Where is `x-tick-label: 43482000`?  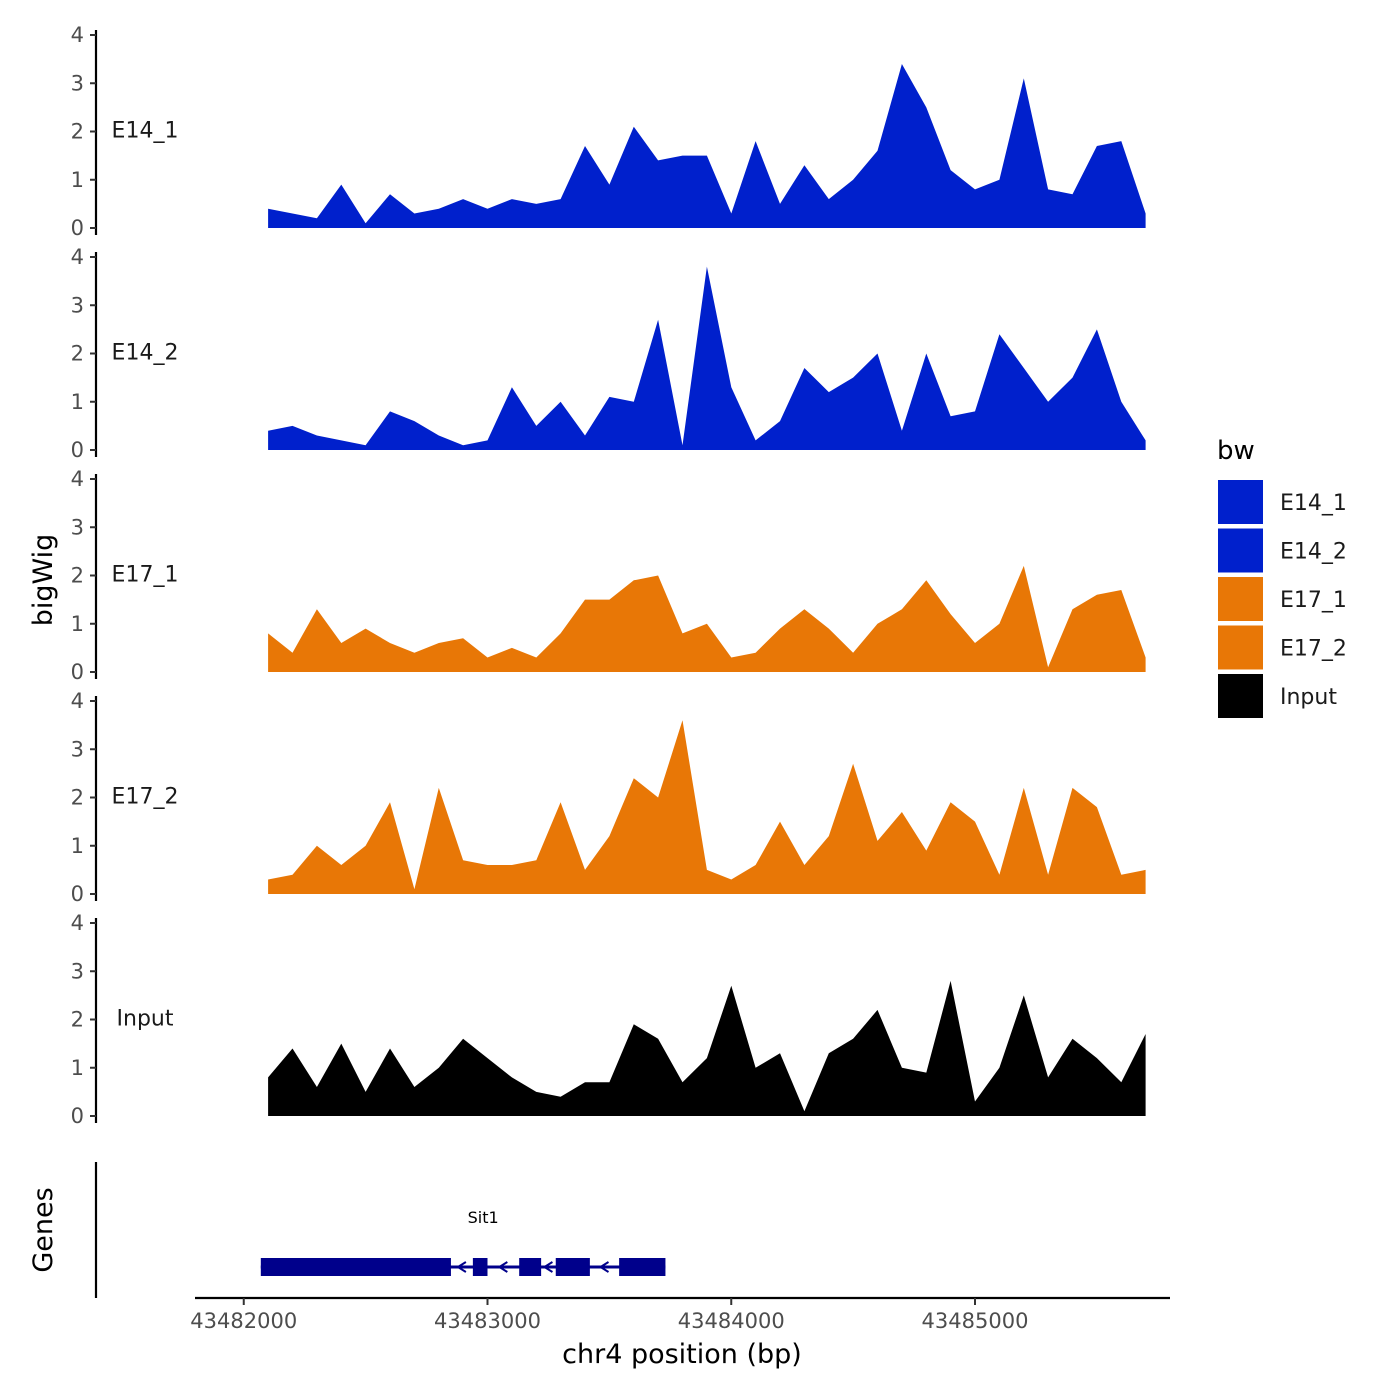
x-tick-label: 43482000 is located at coordinates (243, 1321).